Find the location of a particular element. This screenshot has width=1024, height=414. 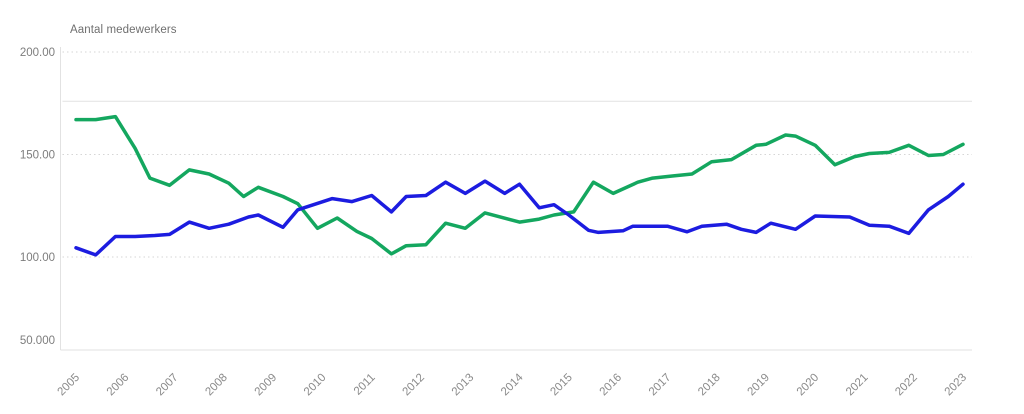

x-tick-label-2005: 2005 is located at coordinates (69, 385).